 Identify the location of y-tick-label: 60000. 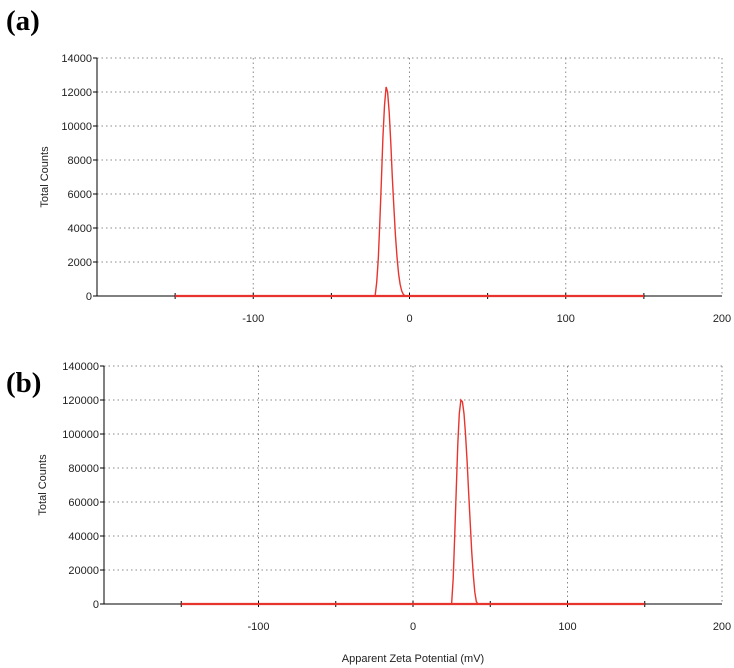
(83, 503).